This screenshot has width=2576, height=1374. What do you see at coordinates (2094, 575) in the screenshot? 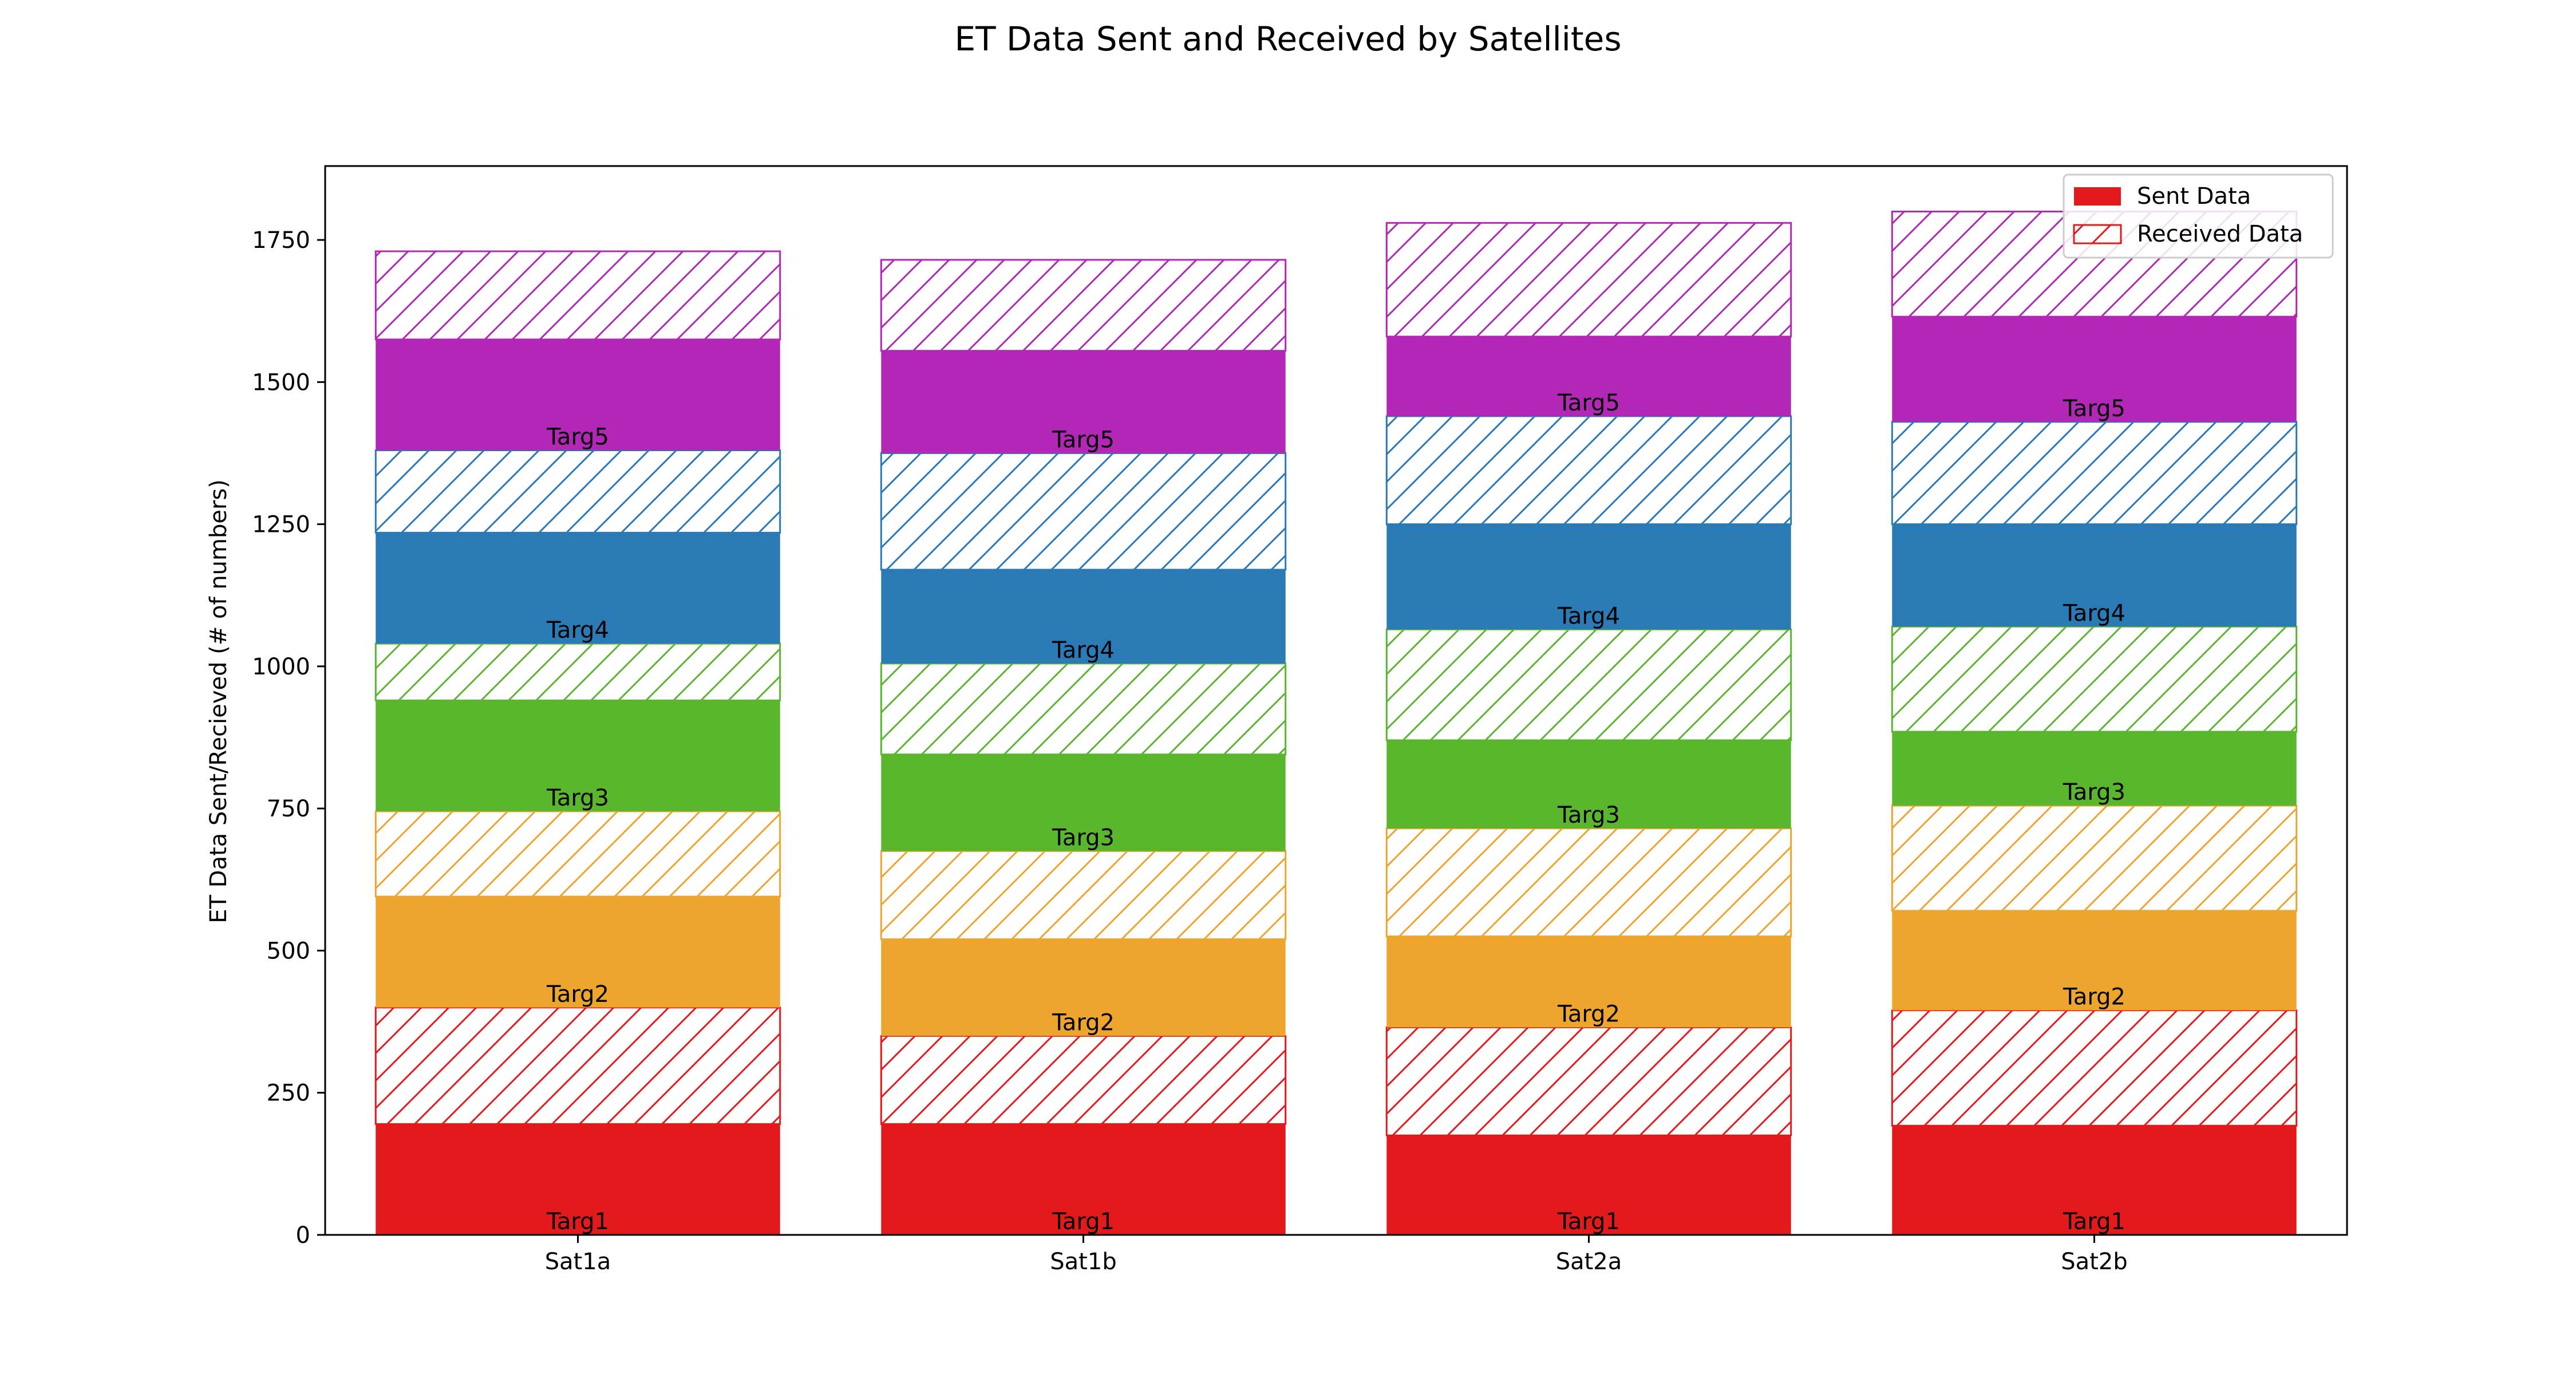
I see `sent-bar-targ4-sat2b` at bounding box center [2094, 575].